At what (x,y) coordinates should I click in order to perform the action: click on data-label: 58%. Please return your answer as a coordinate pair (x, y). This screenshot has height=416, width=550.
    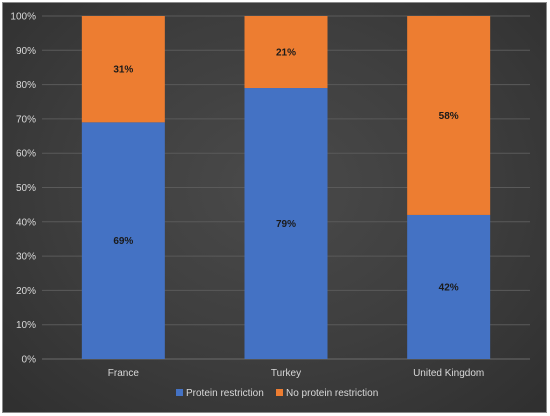
    Looking at the image, I should click on (449, 116).